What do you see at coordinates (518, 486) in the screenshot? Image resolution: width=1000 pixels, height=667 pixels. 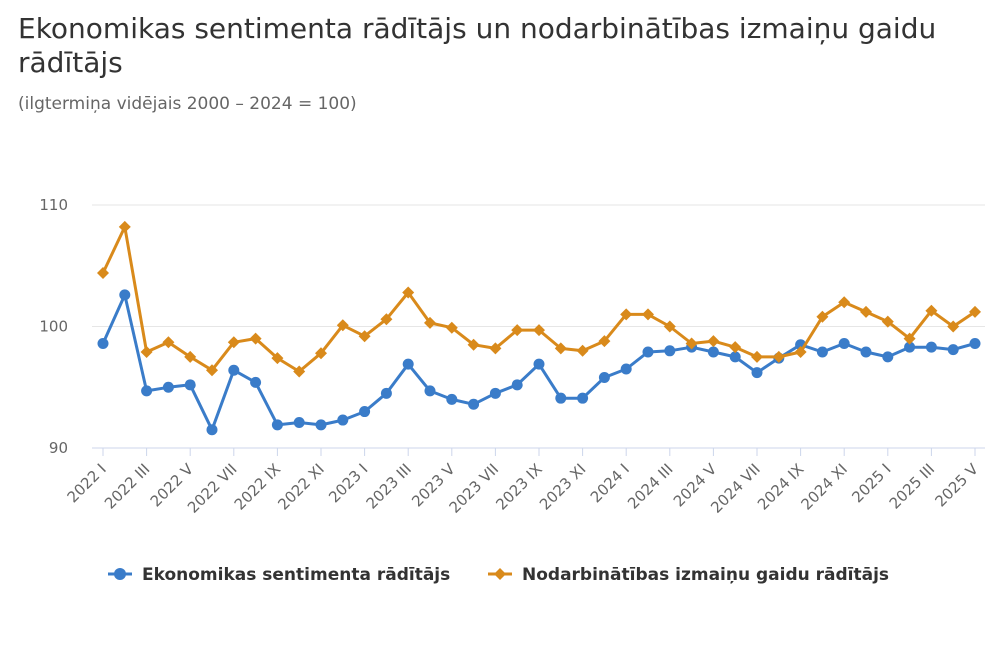 I see `x-tick-label: 2023 IX` at bounding box center [518, 486].